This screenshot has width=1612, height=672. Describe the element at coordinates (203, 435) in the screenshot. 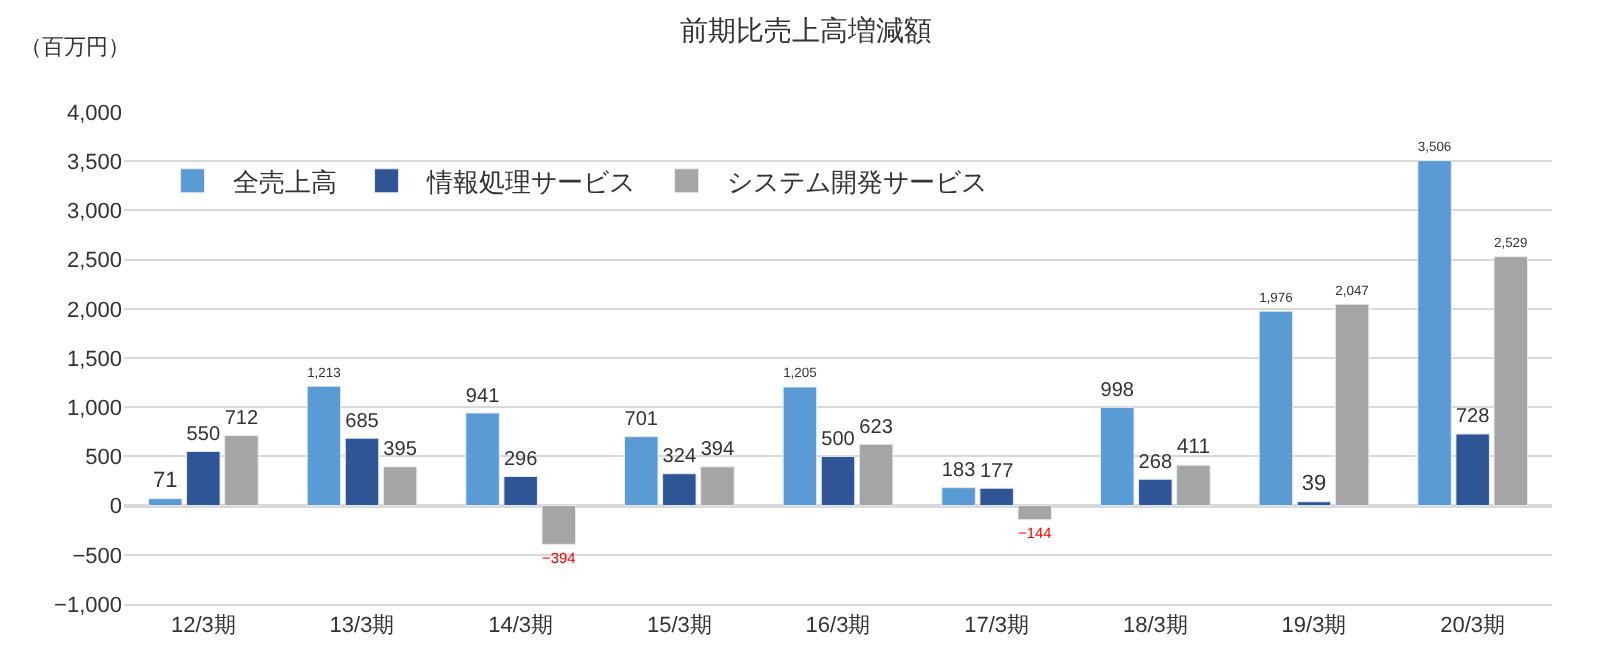

I see `data-label: 550` at that location.